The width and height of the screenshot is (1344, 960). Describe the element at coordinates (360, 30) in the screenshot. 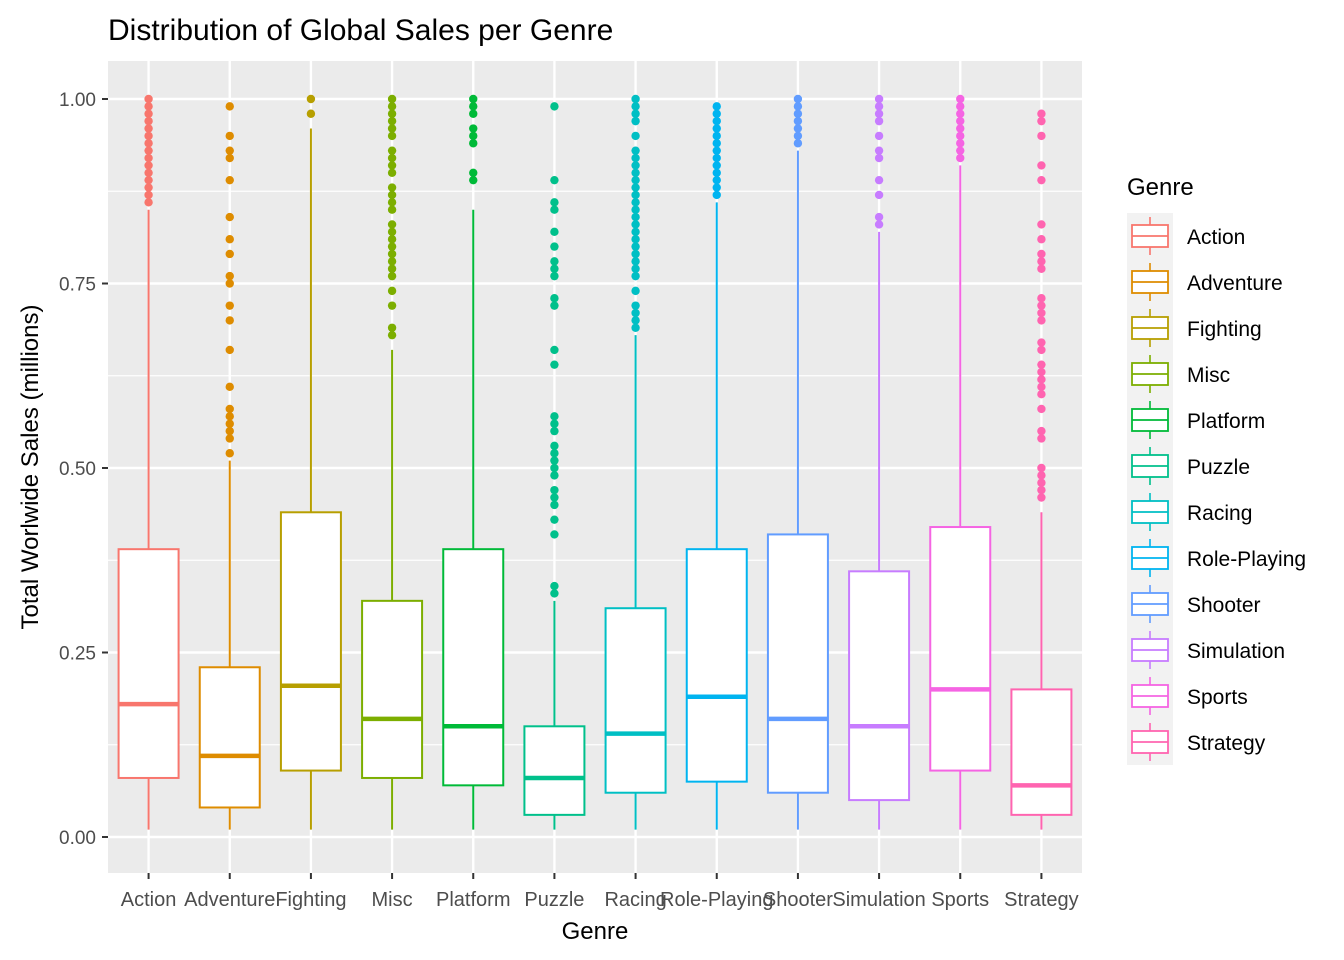

I see `chart-title: Distribution of Global Sales per Genre` at that location.